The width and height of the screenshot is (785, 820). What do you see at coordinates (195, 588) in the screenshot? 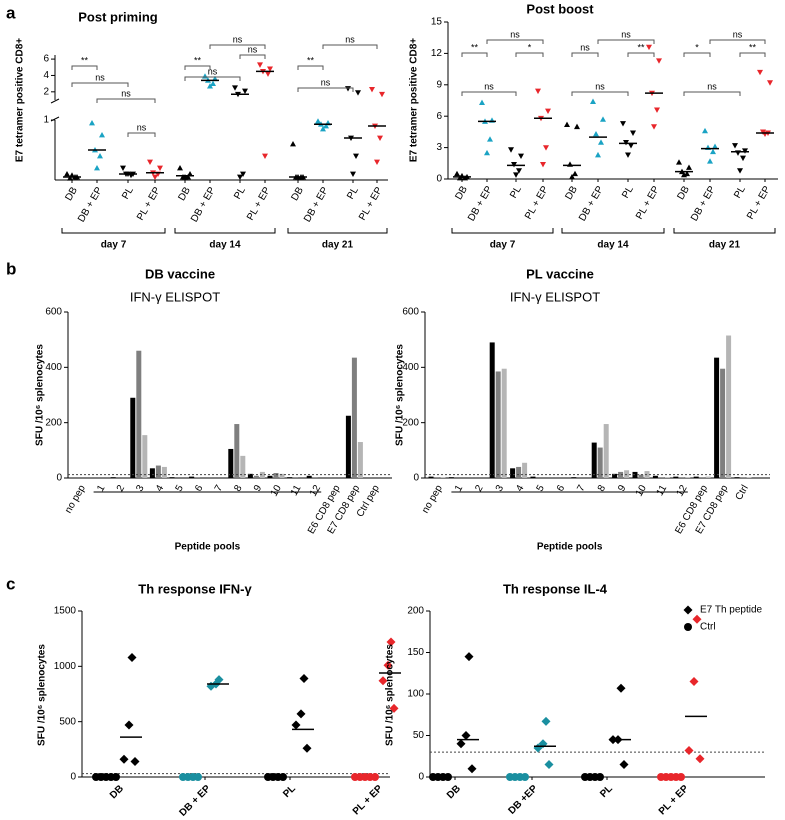
I see `chart-title: Th response IFN-γ` at bounding box center [195, 588].